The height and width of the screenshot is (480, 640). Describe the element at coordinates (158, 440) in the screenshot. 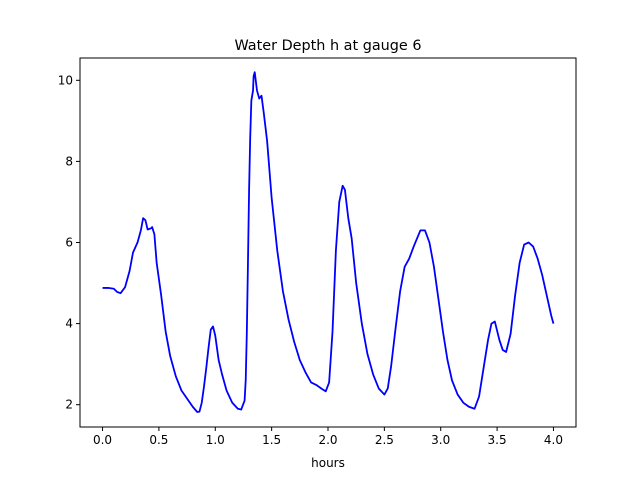

I see `x-tick-label: 0.5` at that location.